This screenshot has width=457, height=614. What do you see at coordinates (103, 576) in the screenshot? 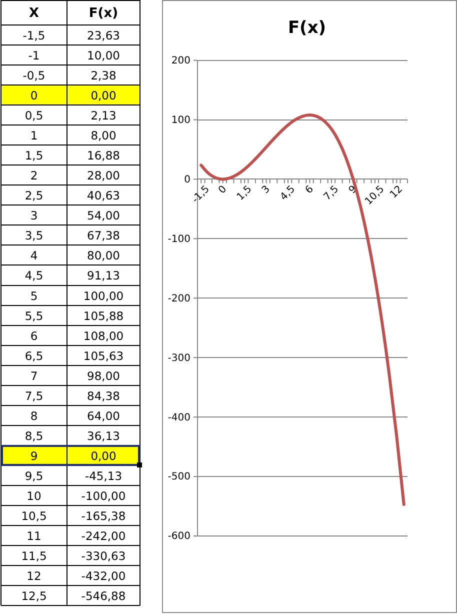
I see `text: -432,00` at bounding box center [103, 576].